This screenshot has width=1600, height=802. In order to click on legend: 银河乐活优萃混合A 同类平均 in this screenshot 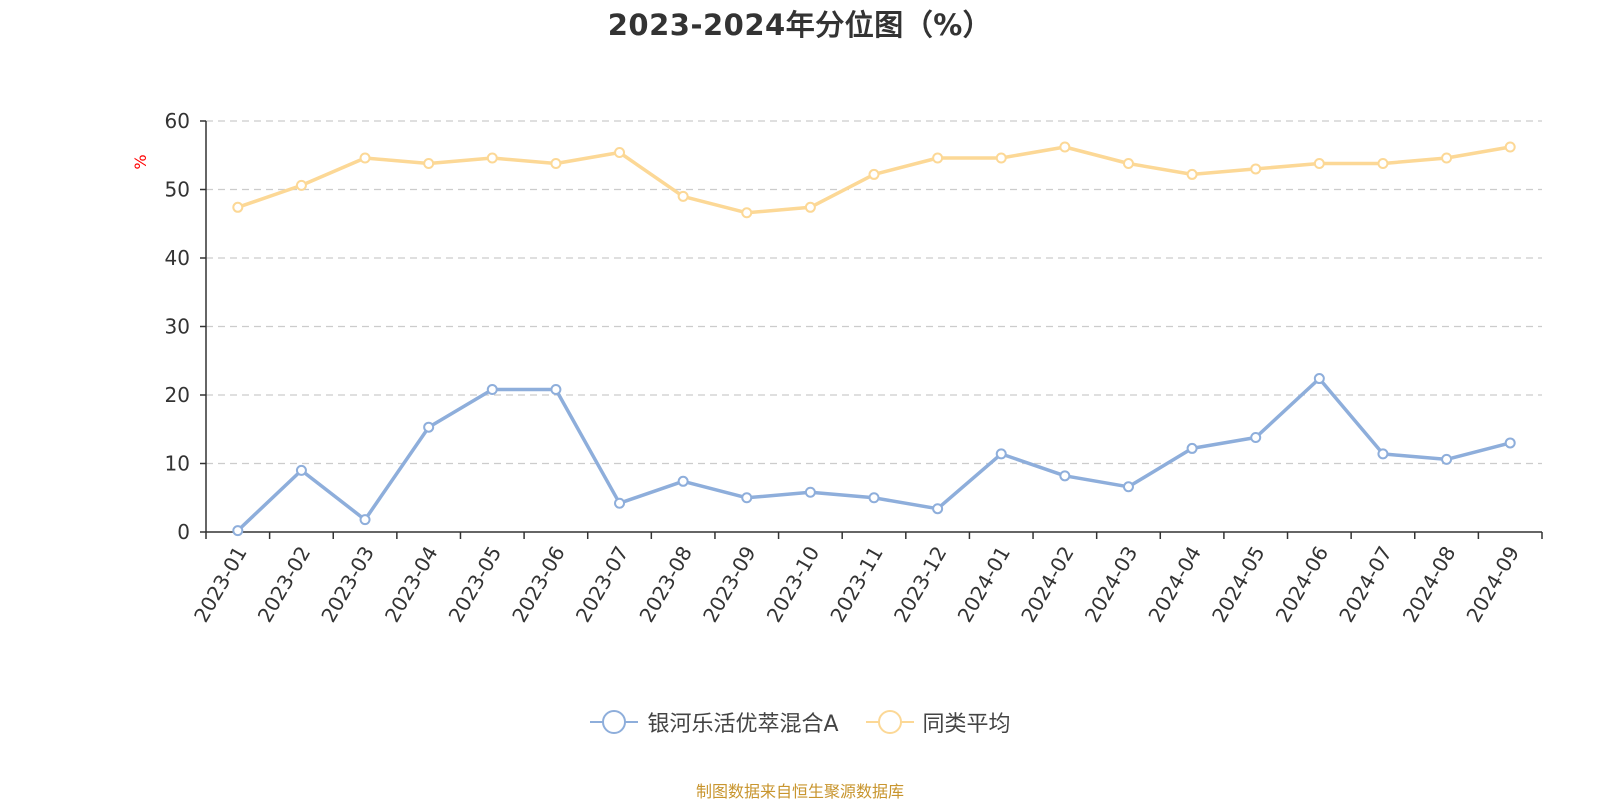, I will do `click(800, 722)`.